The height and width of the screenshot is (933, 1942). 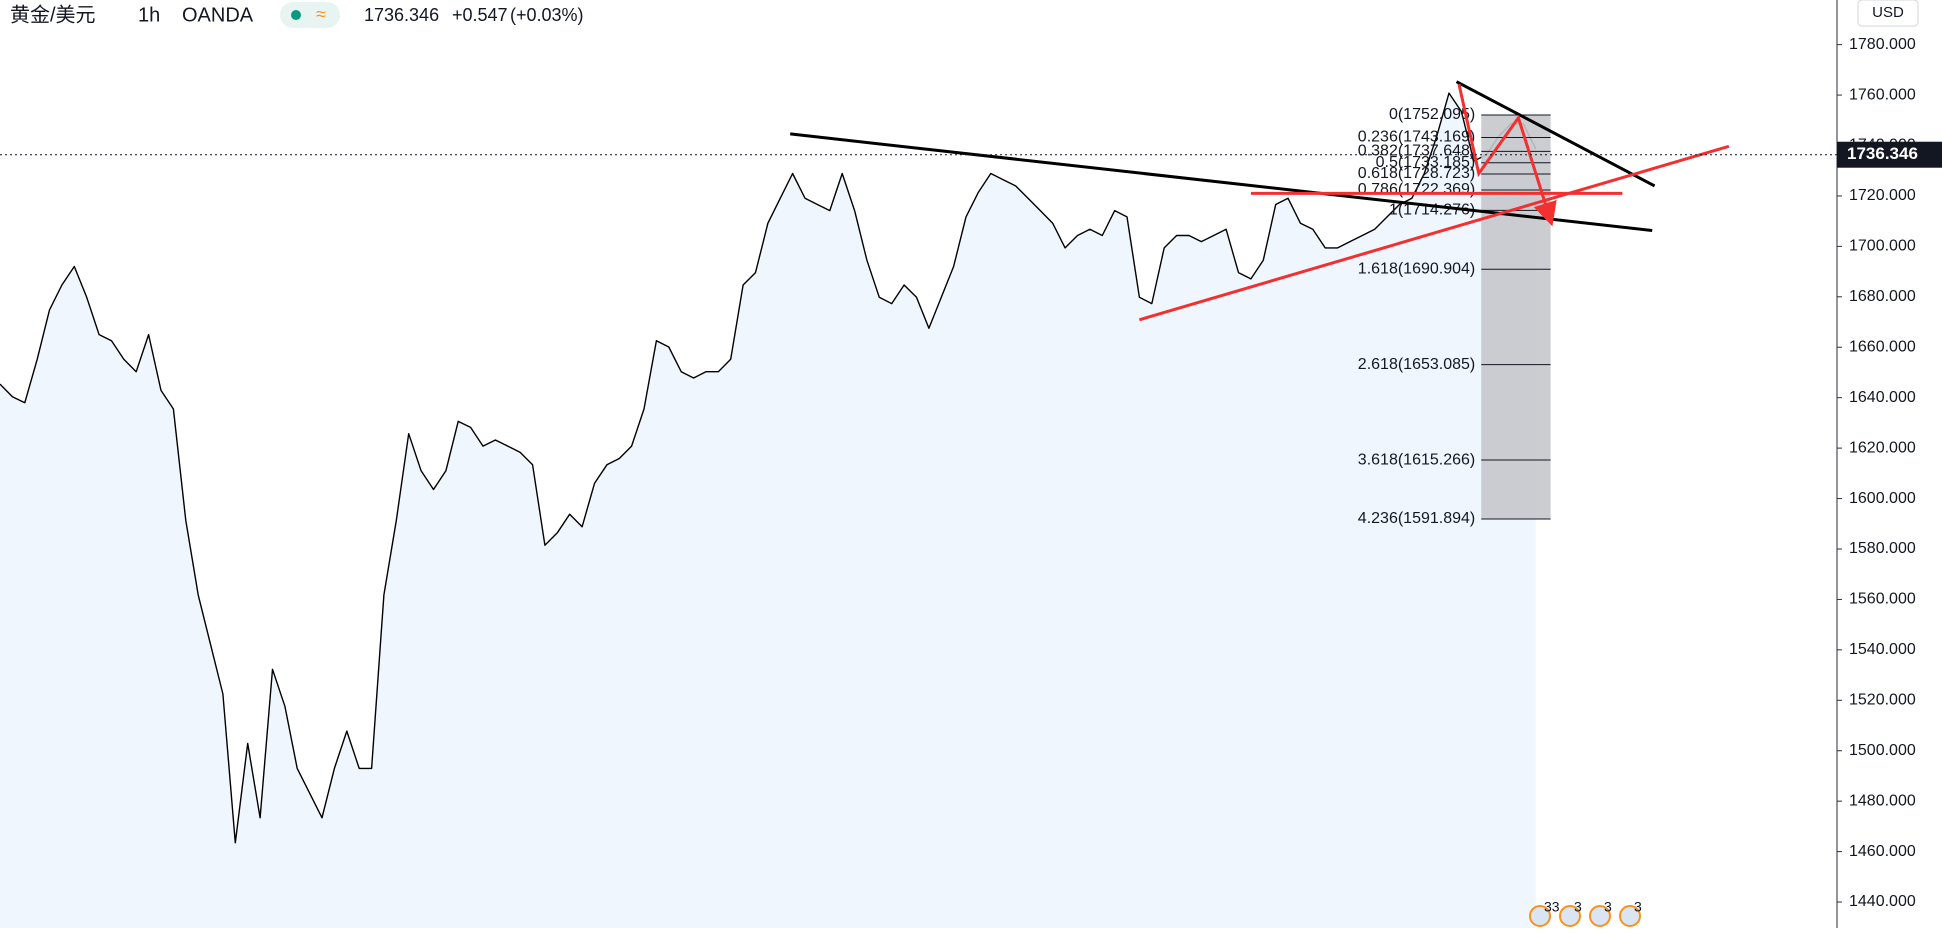 What do you see at coordinates (149, 15) in the screenshot?
I see `interval: 1h` at bounding box center [149, 15].